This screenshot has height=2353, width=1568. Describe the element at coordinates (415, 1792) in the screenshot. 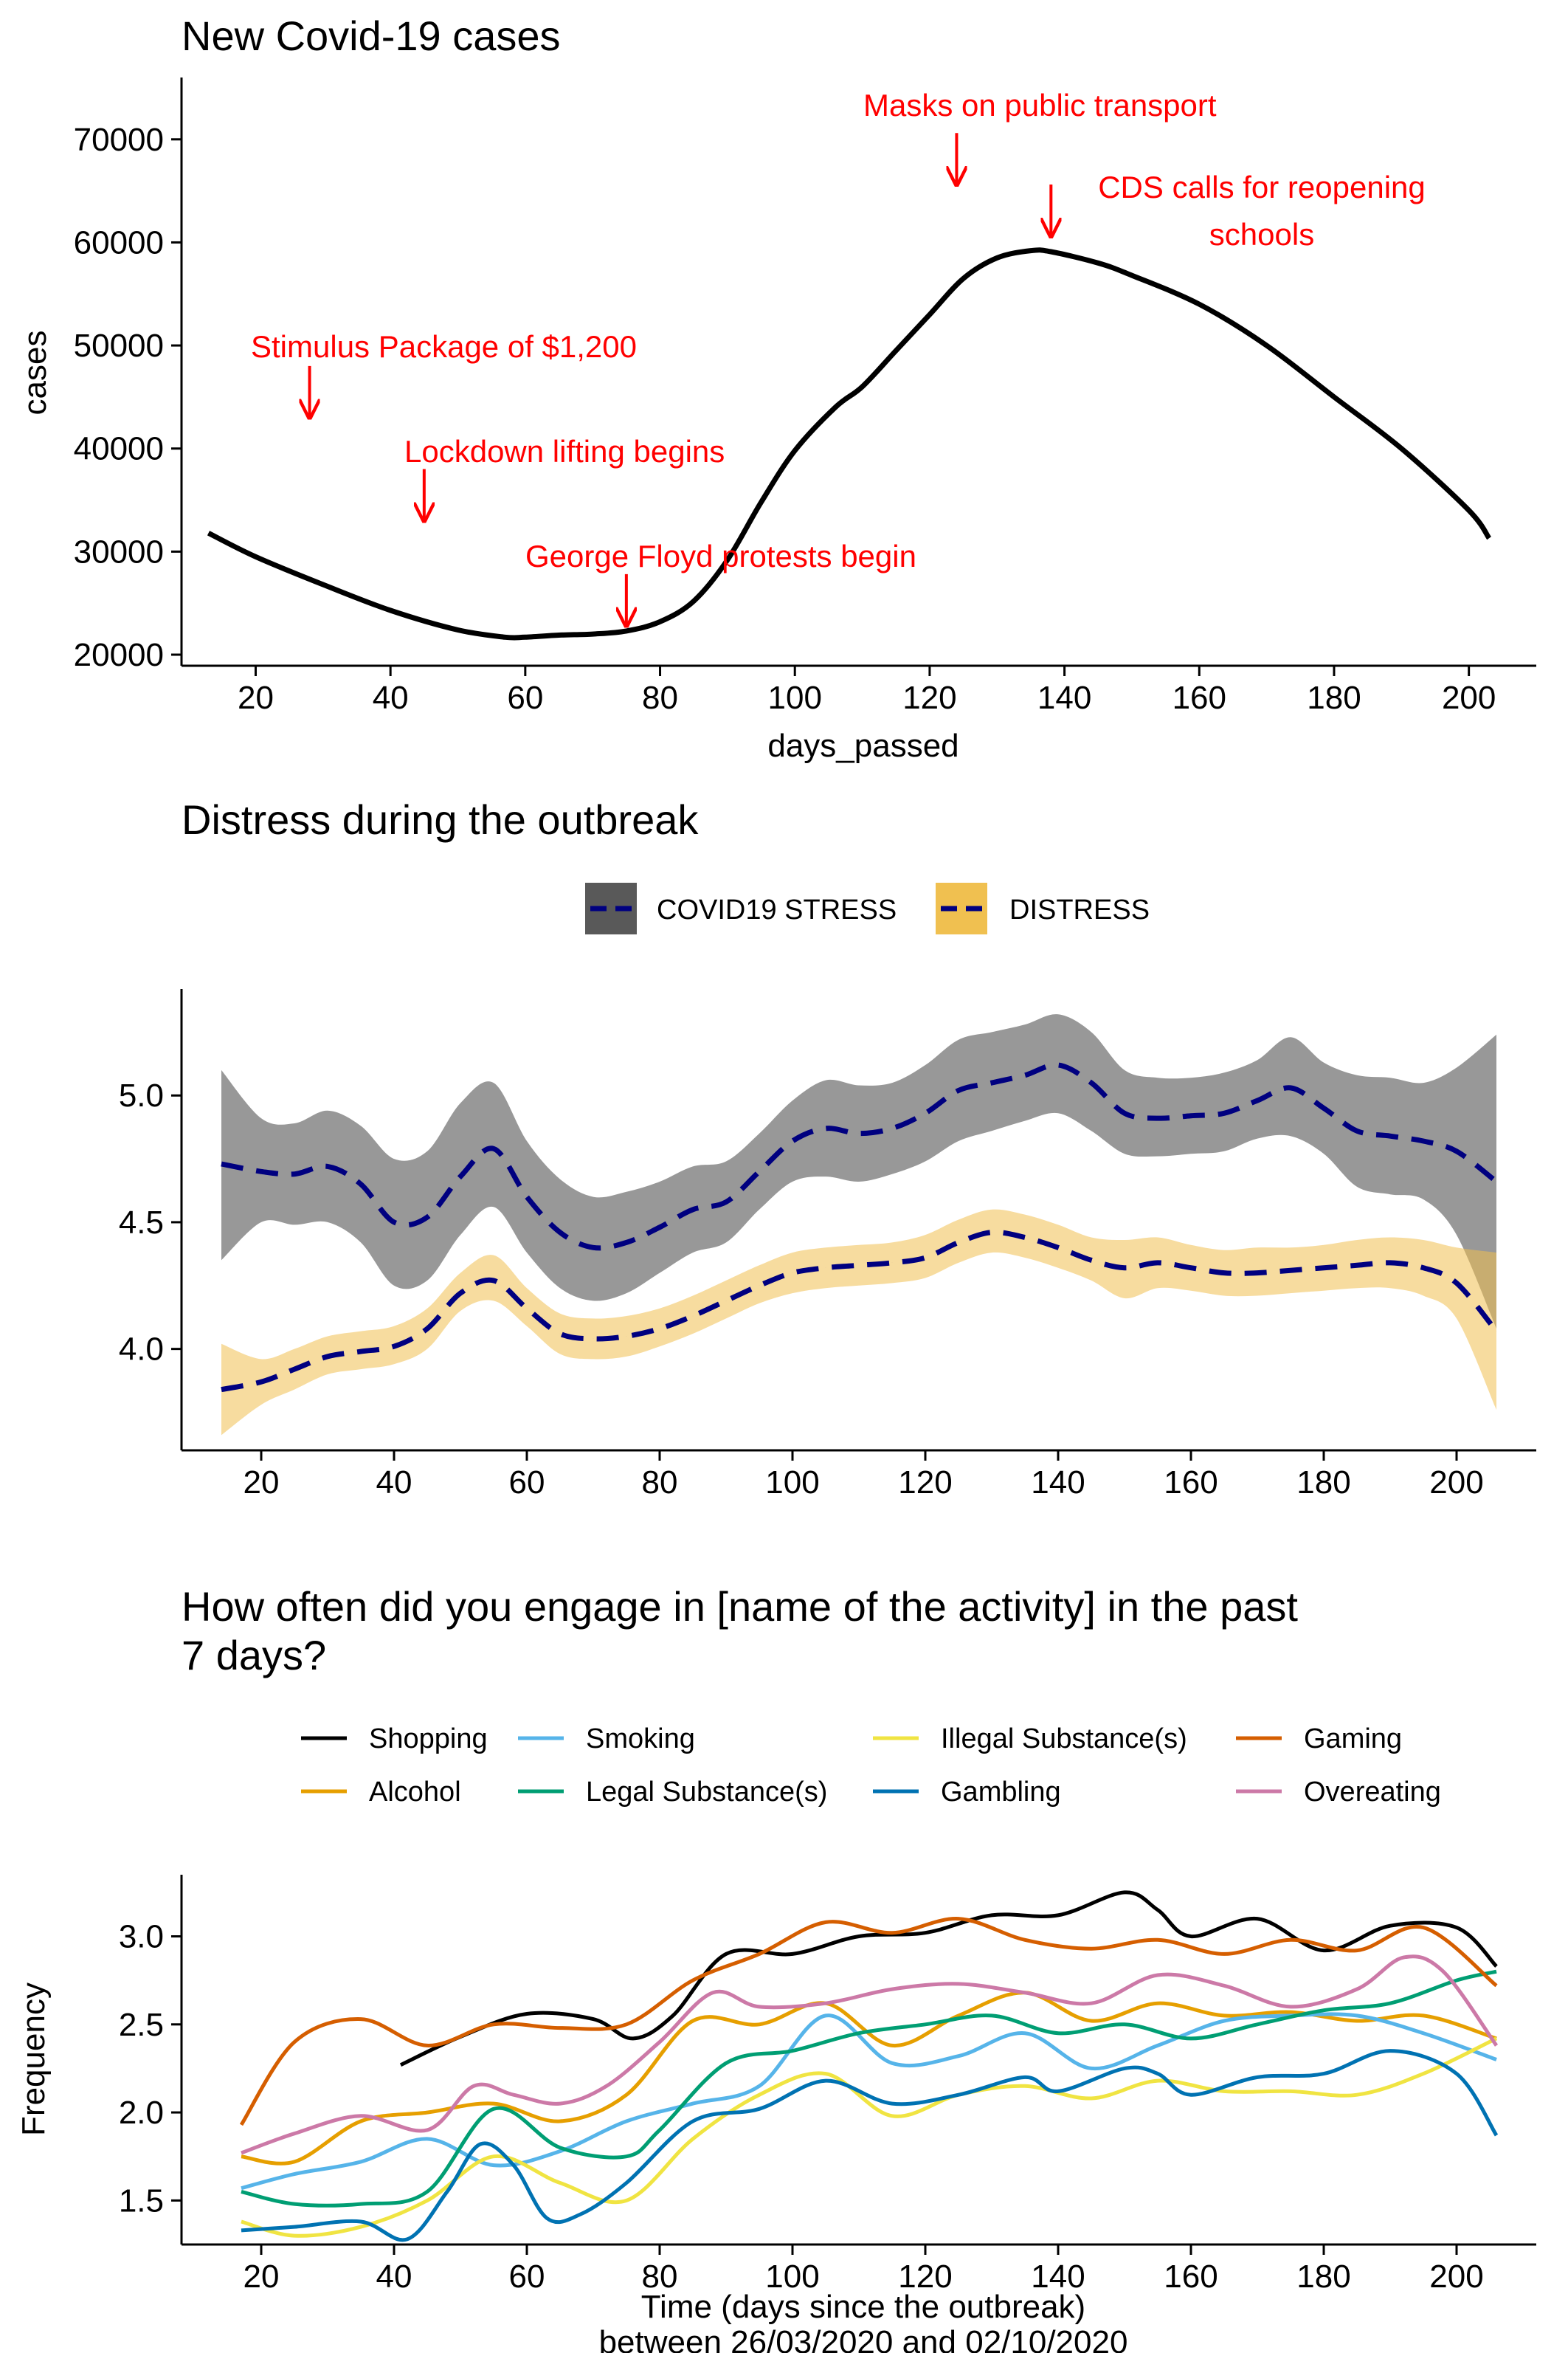

I see `legend-label-alcohol: Alcohol` at that location.